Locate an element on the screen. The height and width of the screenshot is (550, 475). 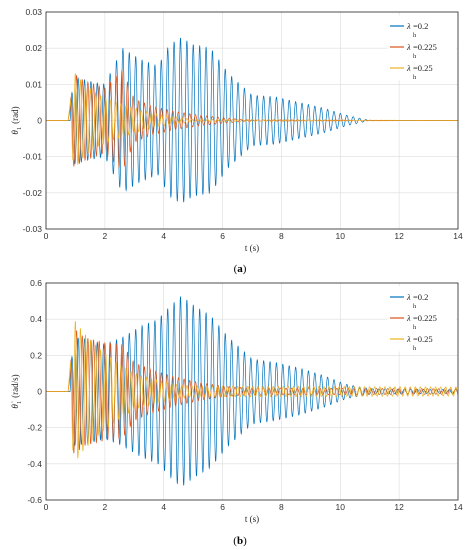
y-tick-label: -0.03 is located at coordinates (33, 229).